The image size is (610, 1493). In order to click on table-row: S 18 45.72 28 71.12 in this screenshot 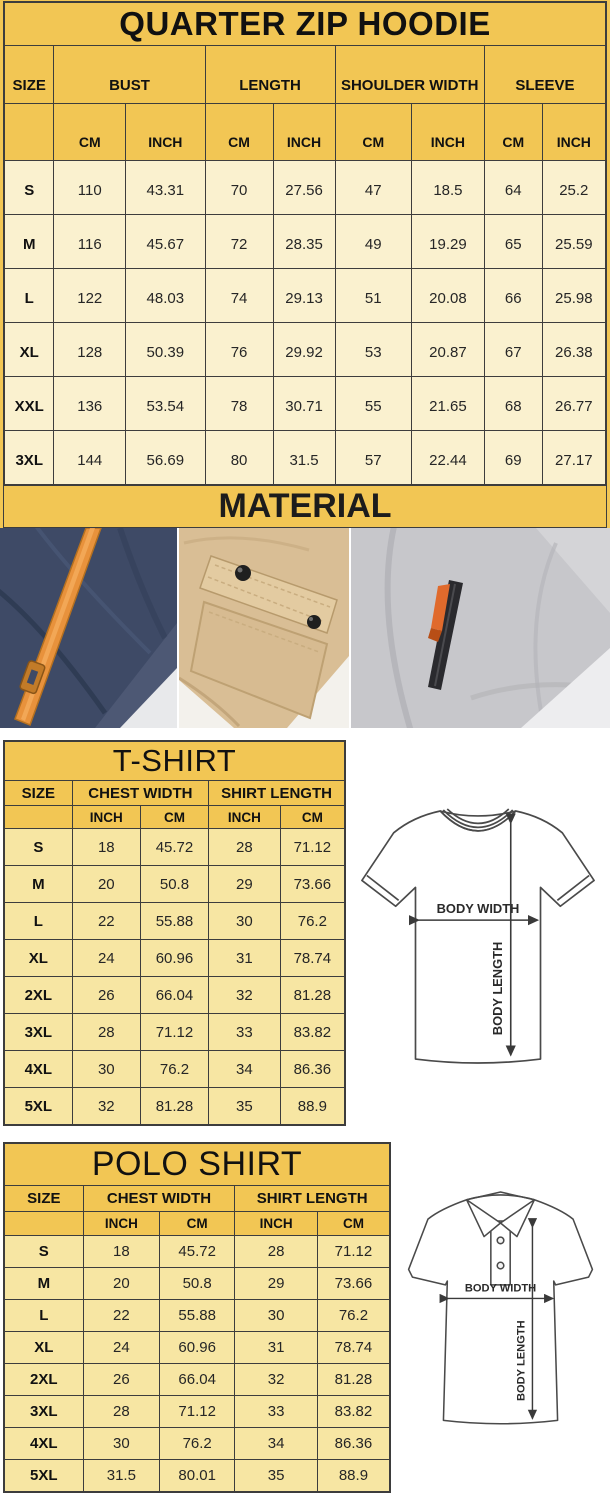, I will do `click(174, 847)`.